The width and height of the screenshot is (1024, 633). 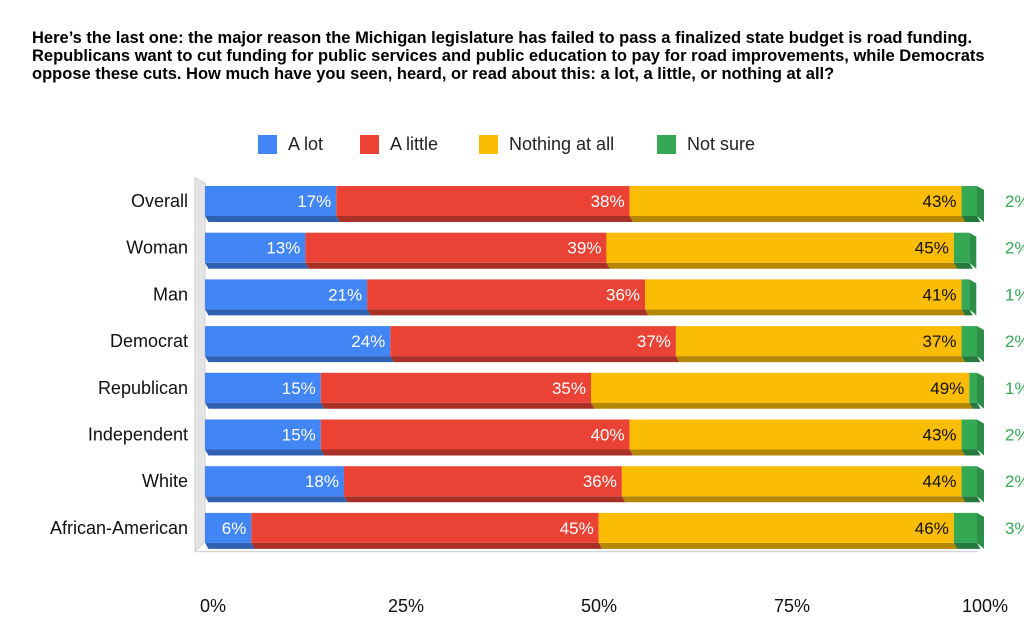 What do you see at coordinates (1014, 248) in the screenshot?
I see `data-label-woman-not-sure: 2%` at bounding box center [1014, 248].